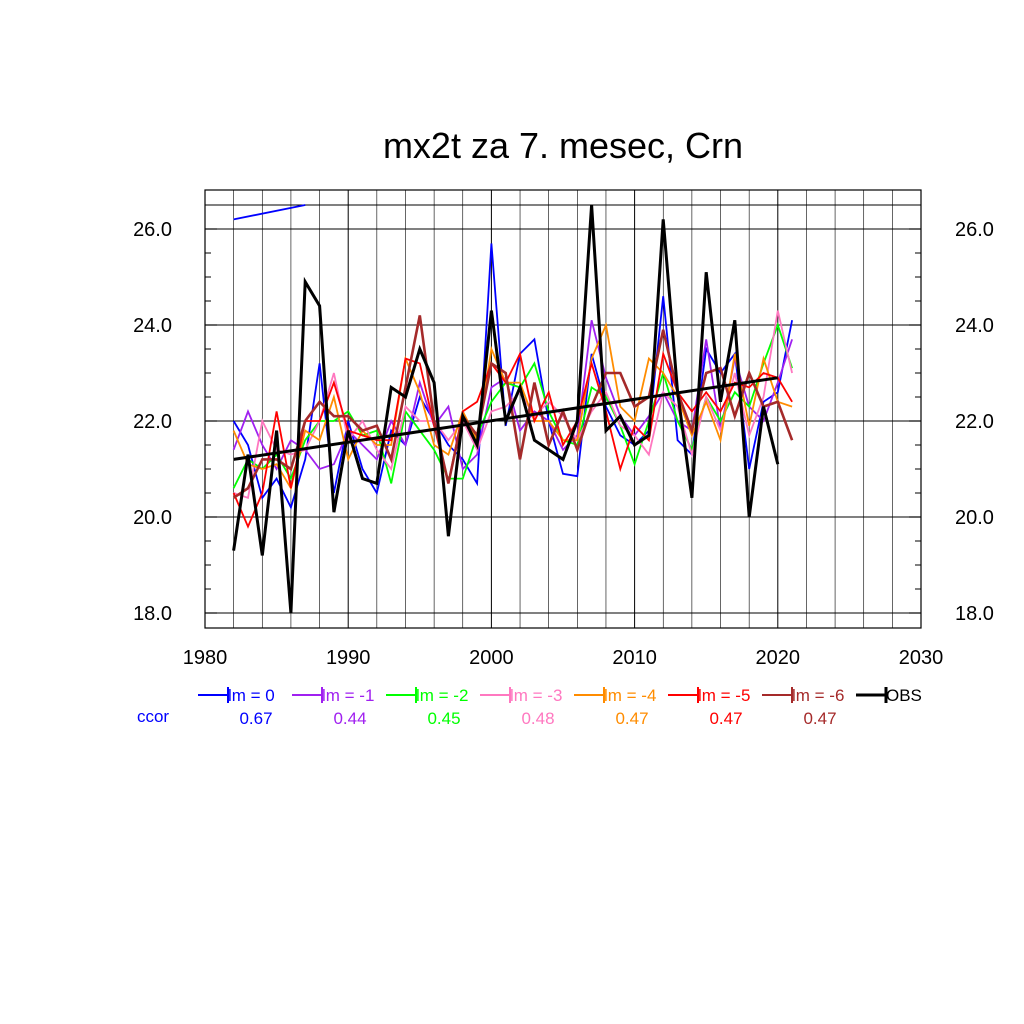 The width and height of the screenshot is (1024, 1024). I want to click on x-tick-label: 2000, so click(491, 658).